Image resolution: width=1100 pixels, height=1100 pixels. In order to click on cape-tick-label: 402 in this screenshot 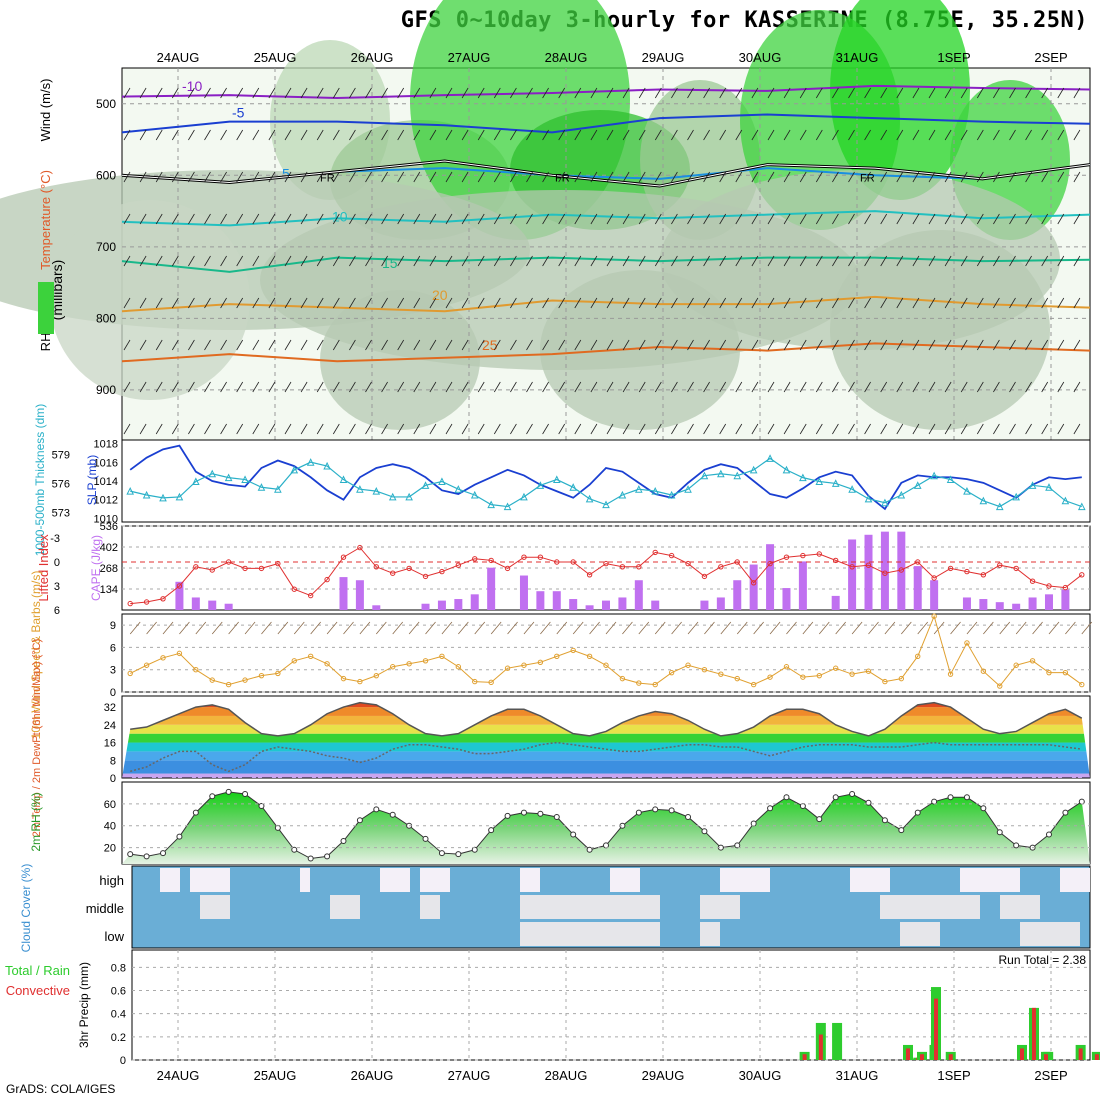, I will do `click(109, 548)`.